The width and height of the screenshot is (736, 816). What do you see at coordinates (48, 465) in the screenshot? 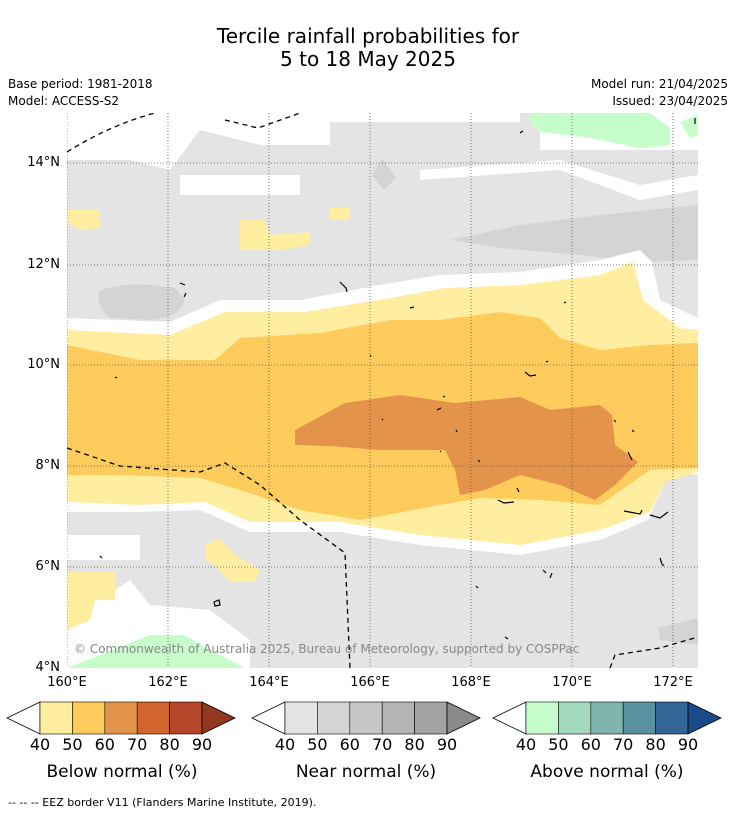
I see `lat-label-8n: 8°N` at bounding box center [48, 465].